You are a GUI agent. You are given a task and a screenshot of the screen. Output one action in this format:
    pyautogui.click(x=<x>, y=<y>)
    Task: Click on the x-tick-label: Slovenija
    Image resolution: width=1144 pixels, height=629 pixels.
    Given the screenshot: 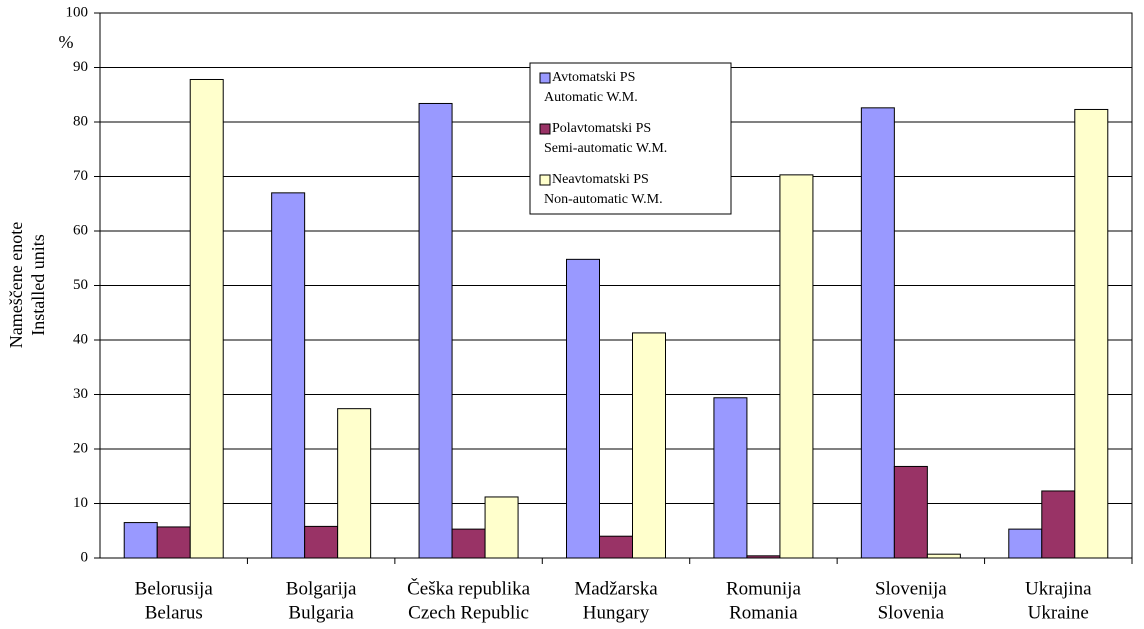 What is the action you would take?
    pyautogui.click(x=911, y=588)
    